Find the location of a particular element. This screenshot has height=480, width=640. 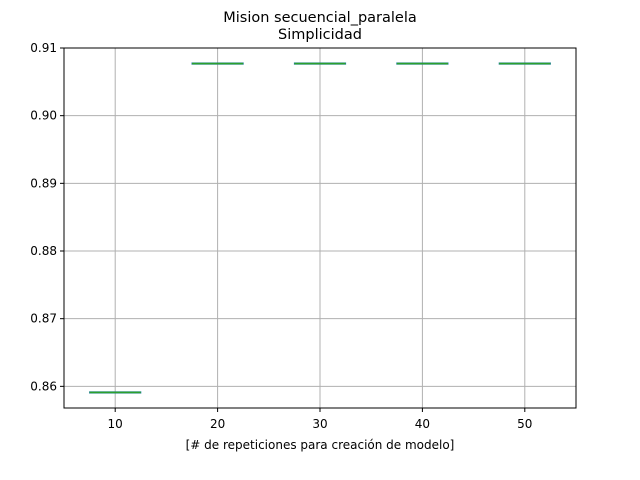

y-tick-label: 0.88 is located at coordinates (43, 251).